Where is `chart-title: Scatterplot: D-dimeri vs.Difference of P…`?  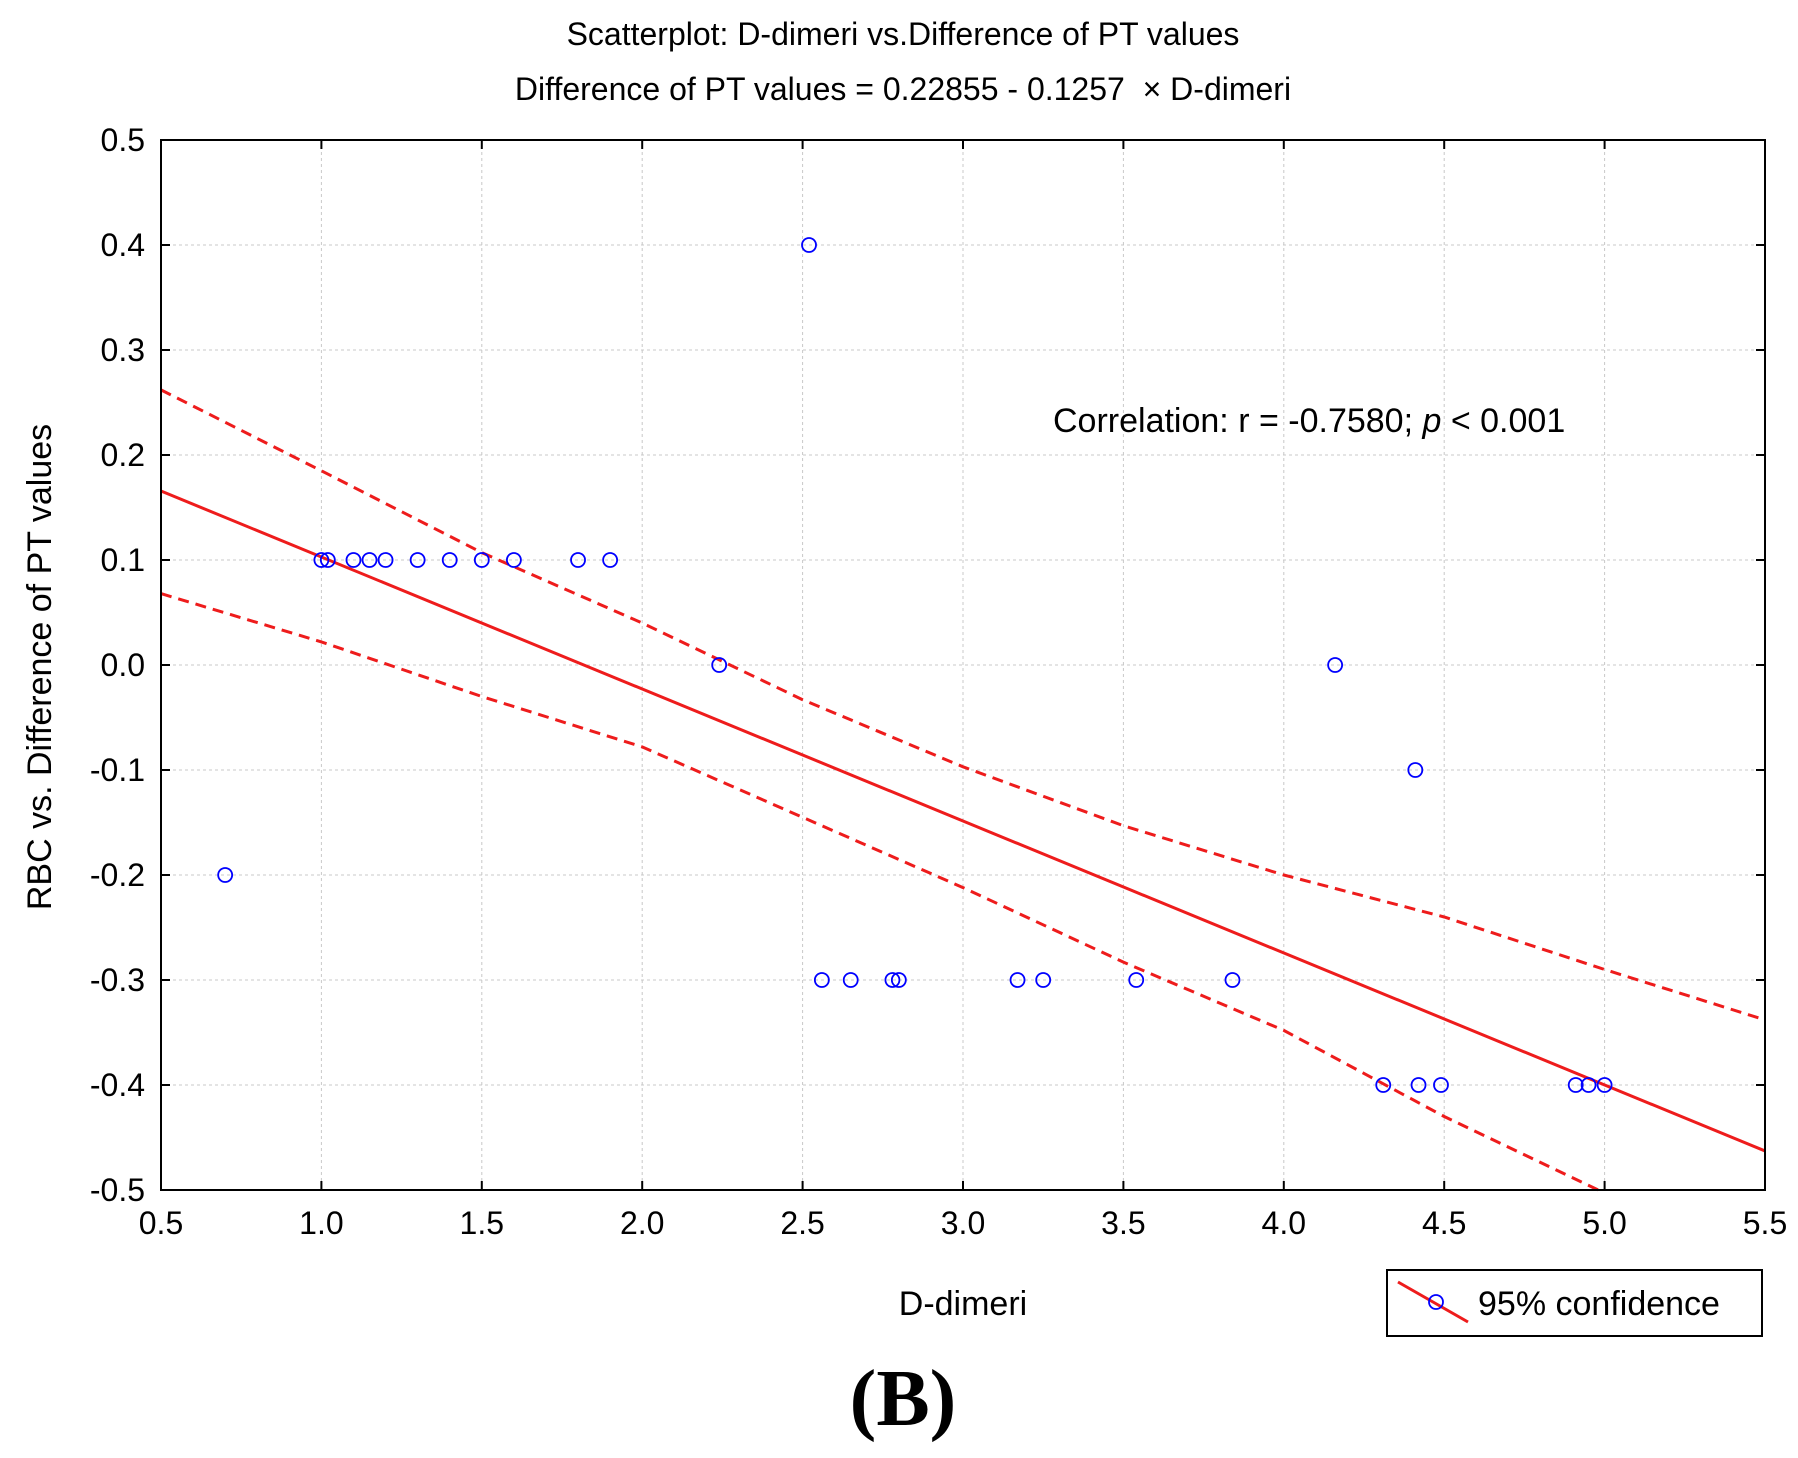 chart-title: Scatterplot: D-dimeri vs.Difference of P… is located at coordinates (903, 34).